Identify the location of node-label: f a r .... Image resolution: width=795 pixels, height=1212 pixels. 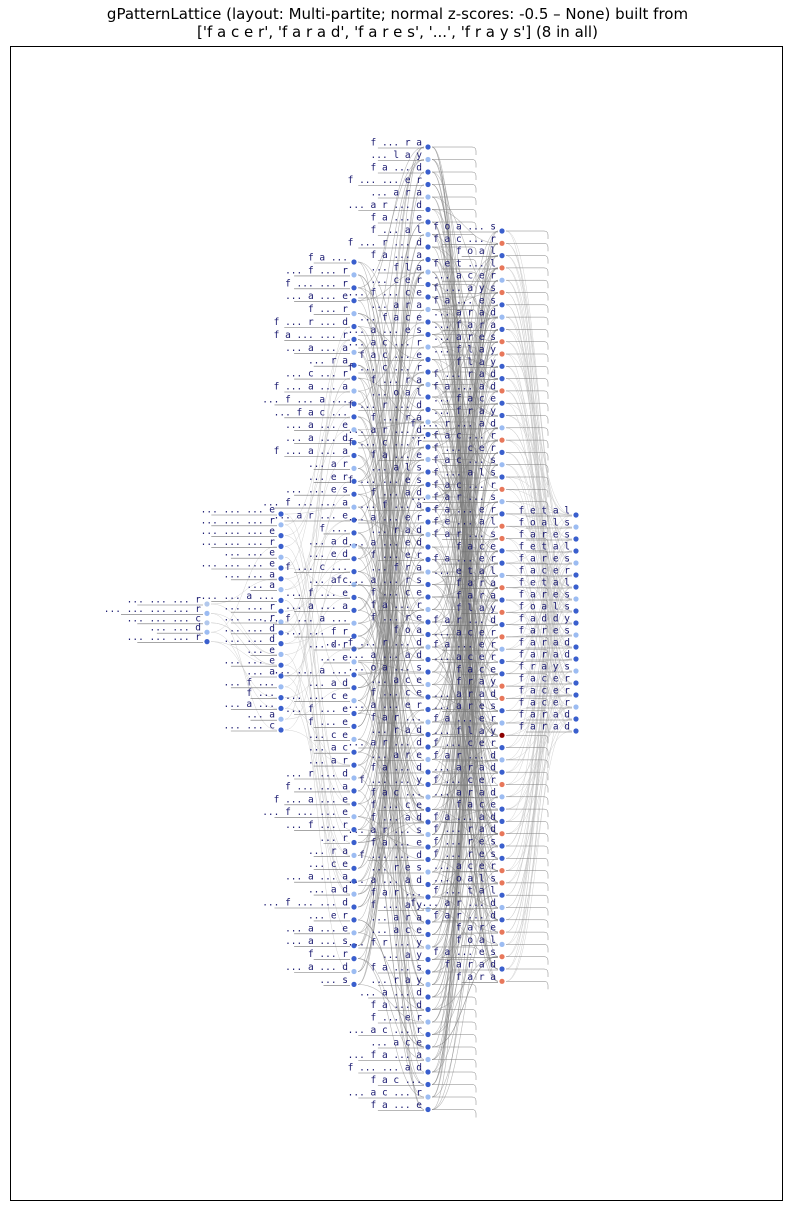
(396, 718).